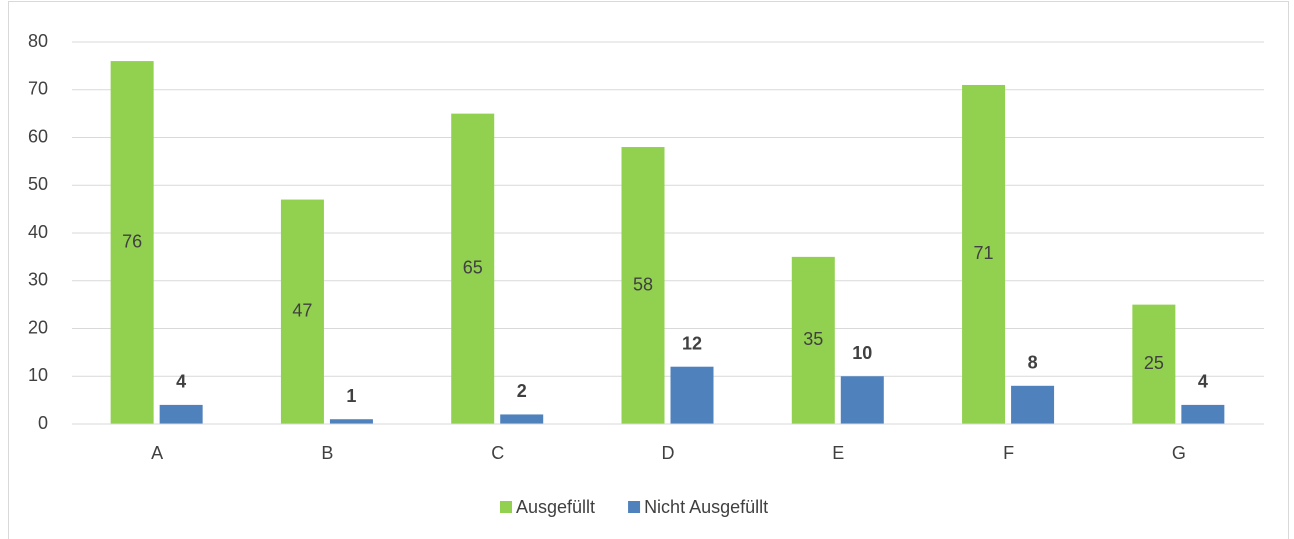  I want to click on data-label: 47, so click(302, 311).